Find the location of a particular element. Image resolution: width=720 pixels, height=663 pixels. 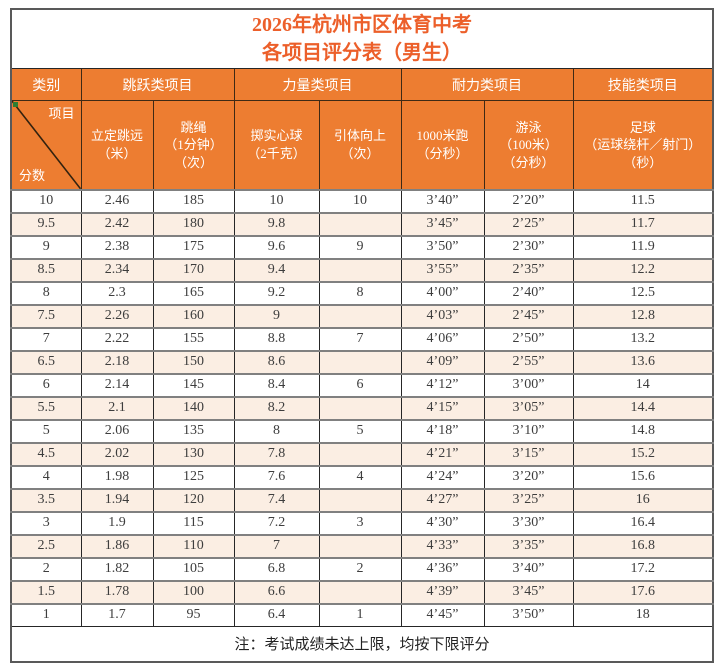

value-cell: 2.18 is located at coordinates (117, 361).